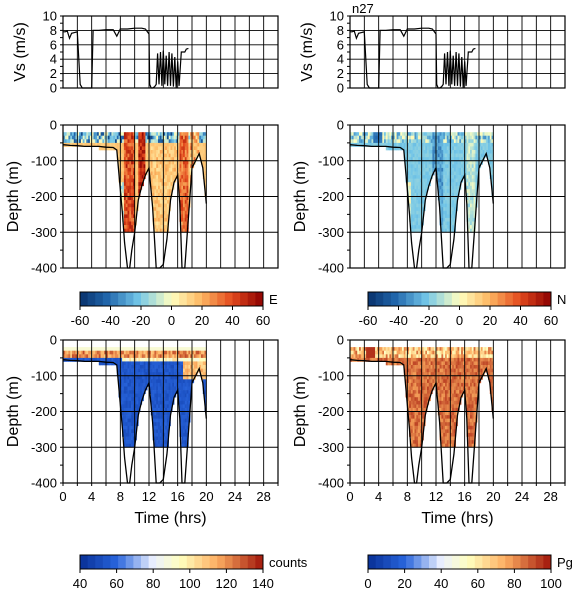 This screenshot has height=592, width=576. I want to click on figure-label: n27, so click(363, 8).